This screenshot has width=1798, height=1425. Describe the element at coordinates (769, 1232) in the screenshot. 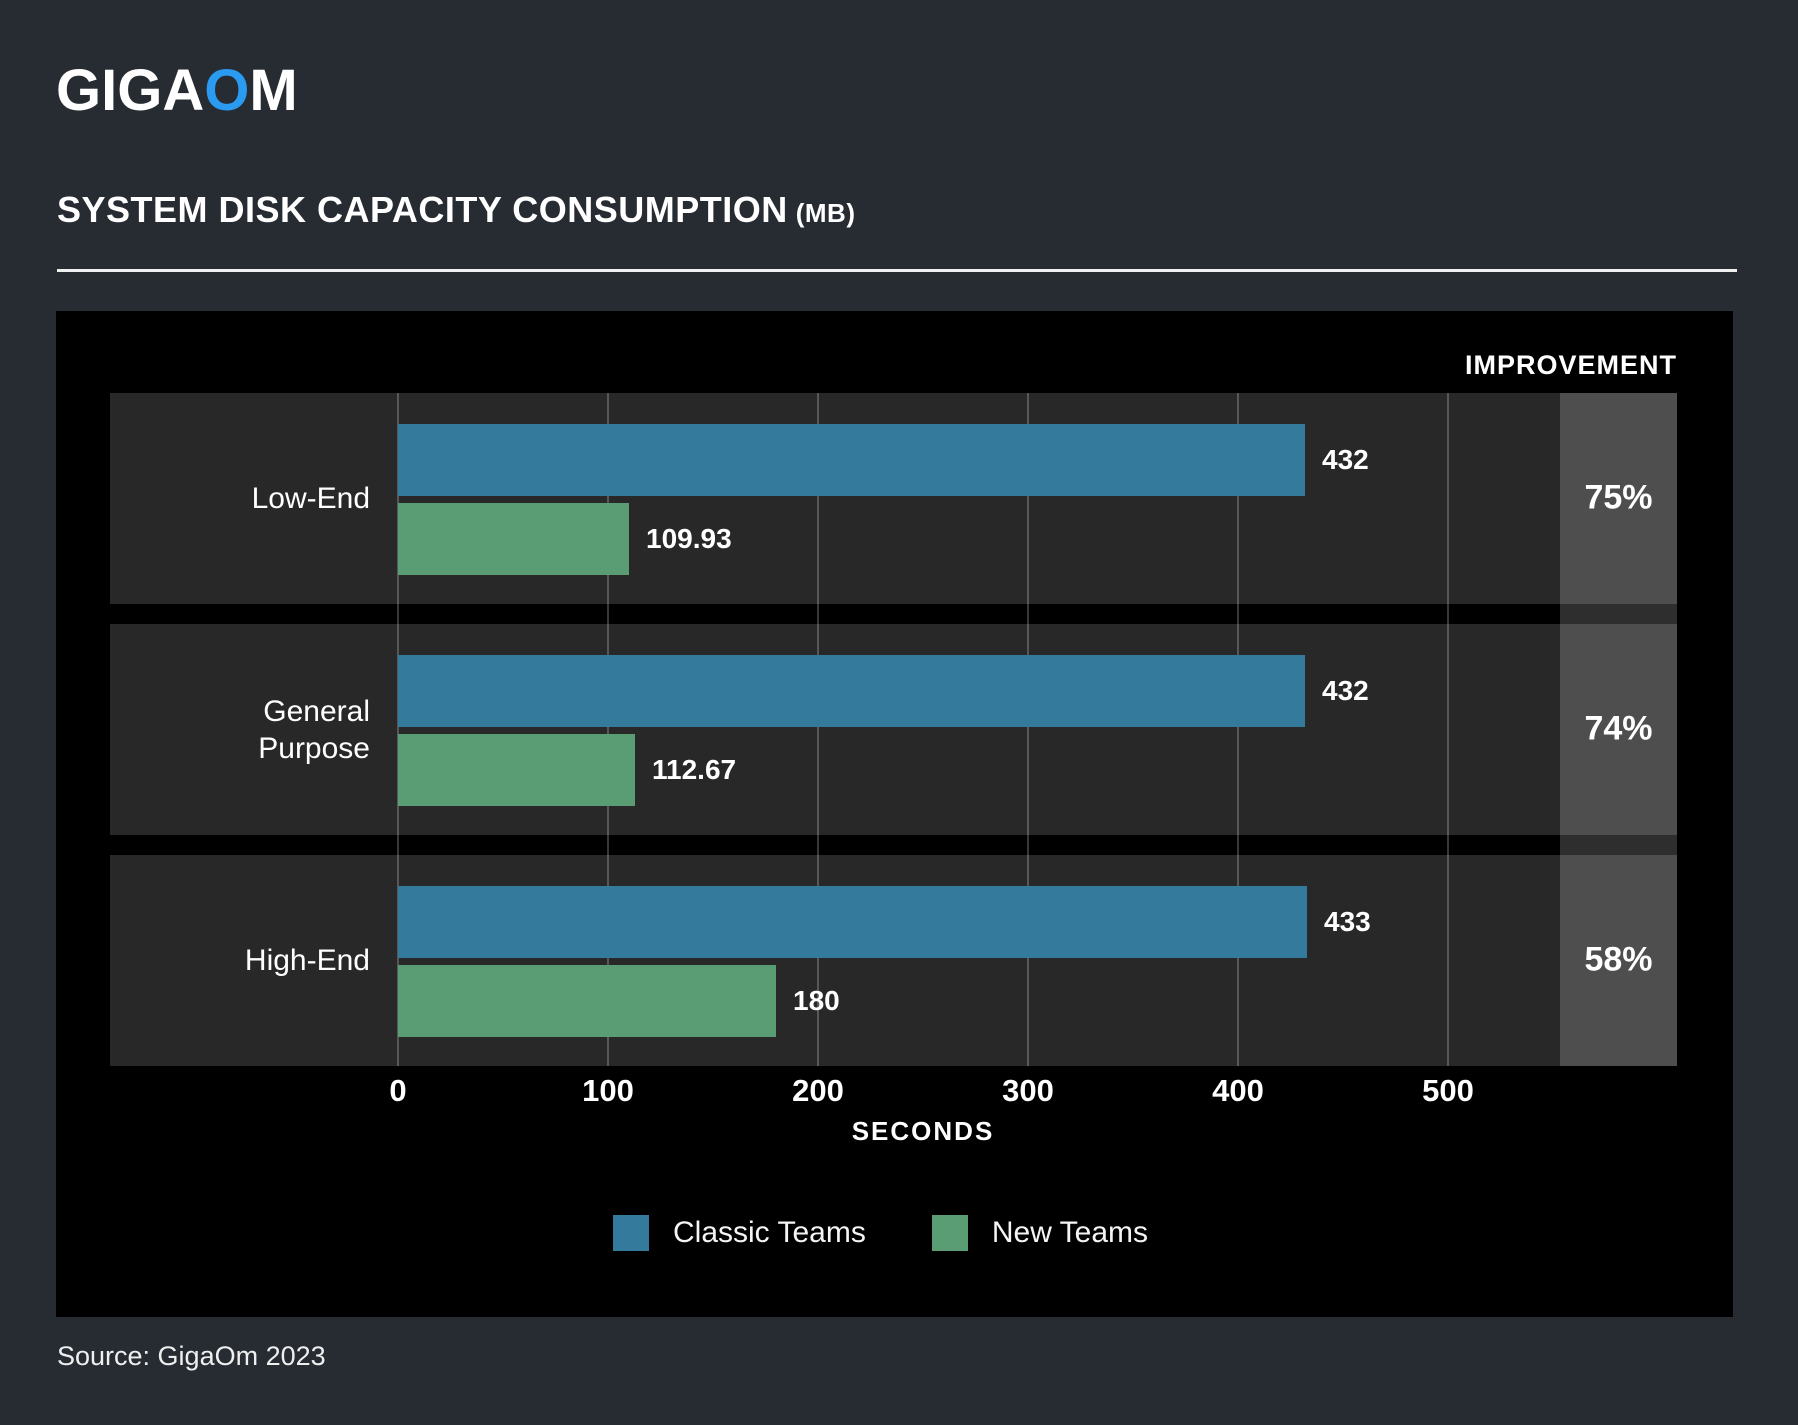

I see `legend-label-classic-teams: Classic Teams` at that location.